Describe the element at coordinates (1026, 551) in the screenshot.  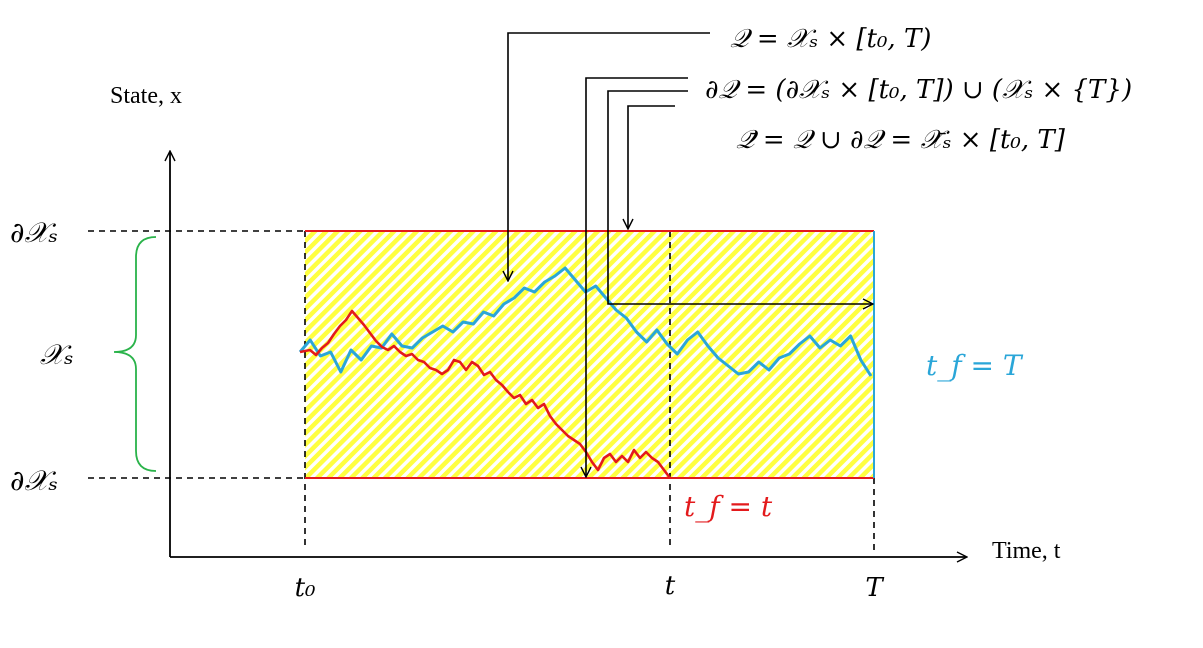
I see `x-axis-label: Time, t` at that location.